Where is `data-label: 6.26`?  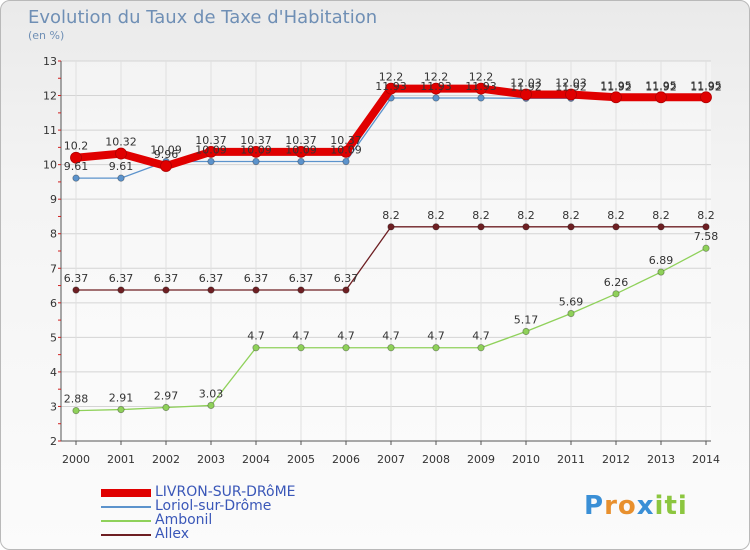 data-label: 6.26 is located at coordinates (616, 282).